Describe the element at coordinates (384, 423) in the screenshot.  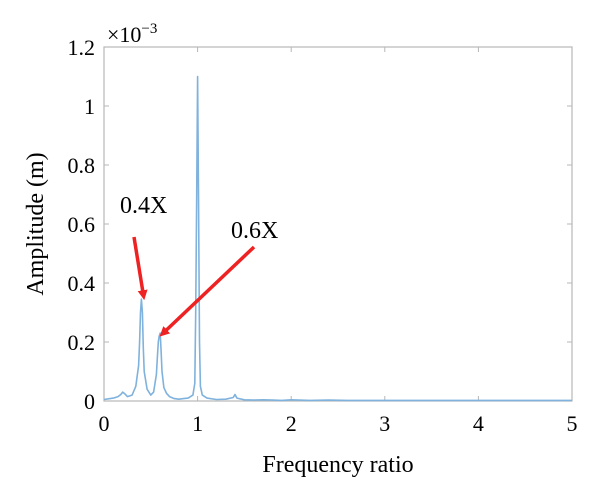
I see `x-tick-label: 3` at that location.